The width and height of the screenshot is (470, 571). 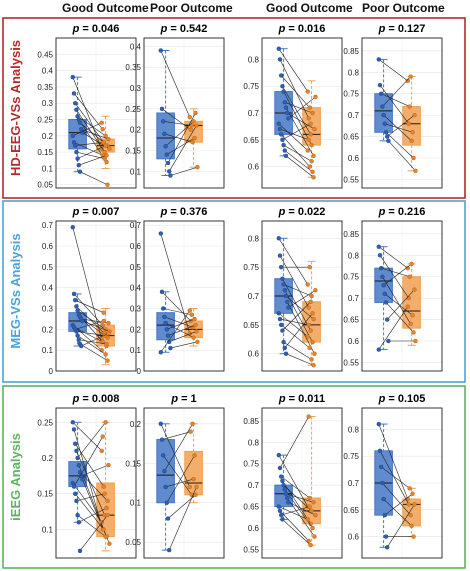 What do you see at coordinates (251, 549) in the screenshot?
I see `y-tick-label: 0.55` at bounding box center [251, 549].